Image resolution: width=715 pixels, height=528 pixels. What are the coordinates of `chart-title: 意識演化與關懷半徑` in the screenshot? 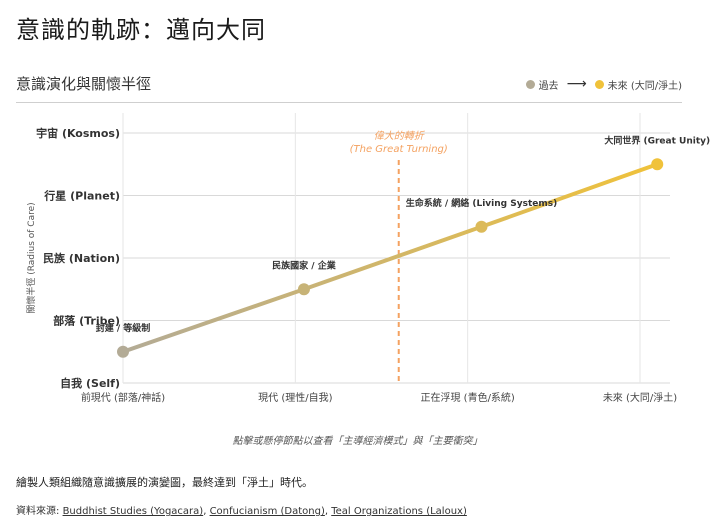 It's located at (84, 84).